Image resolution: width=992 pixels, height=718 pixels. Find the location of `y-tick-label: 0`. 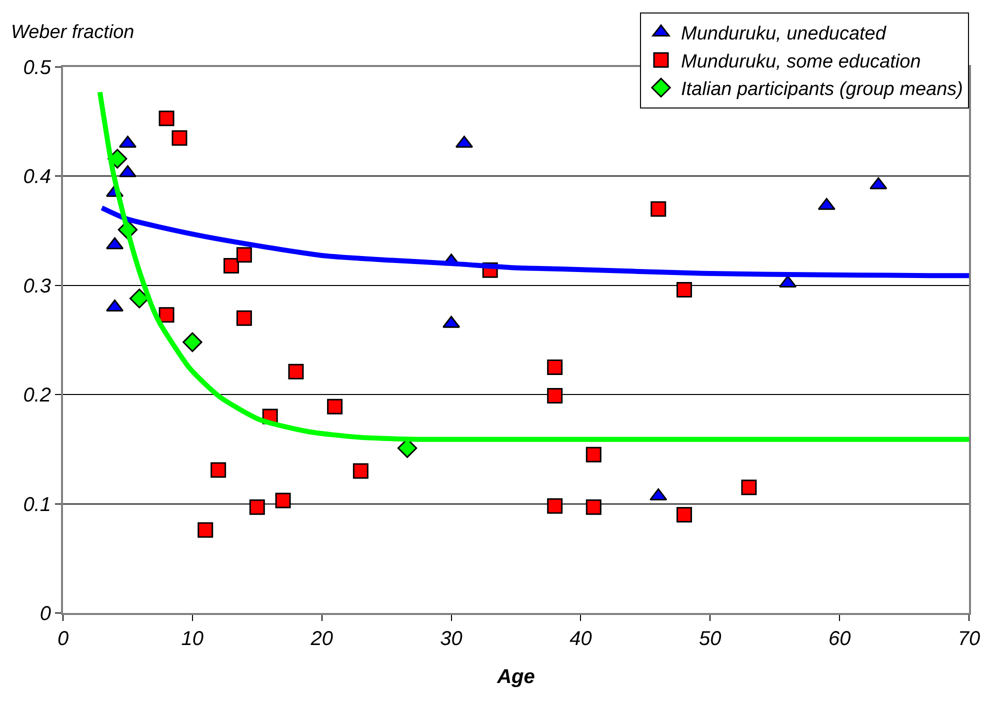

y-tick-label: 0 is located at coordinates (45, 614).